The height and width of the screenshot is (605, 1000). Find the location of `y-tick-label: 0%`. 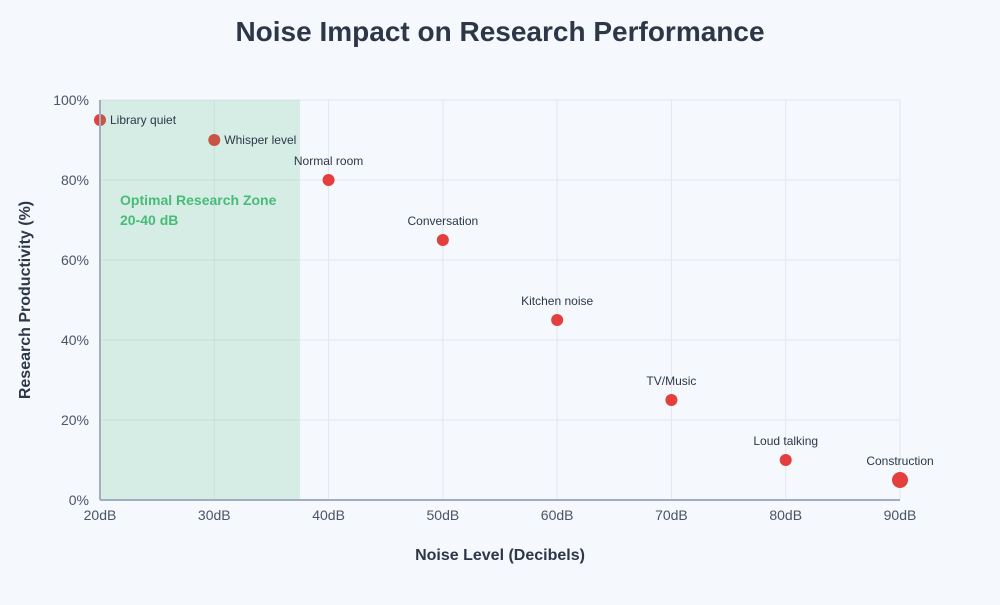

y-tick-label: 0% is located at coordinates (79, 500).